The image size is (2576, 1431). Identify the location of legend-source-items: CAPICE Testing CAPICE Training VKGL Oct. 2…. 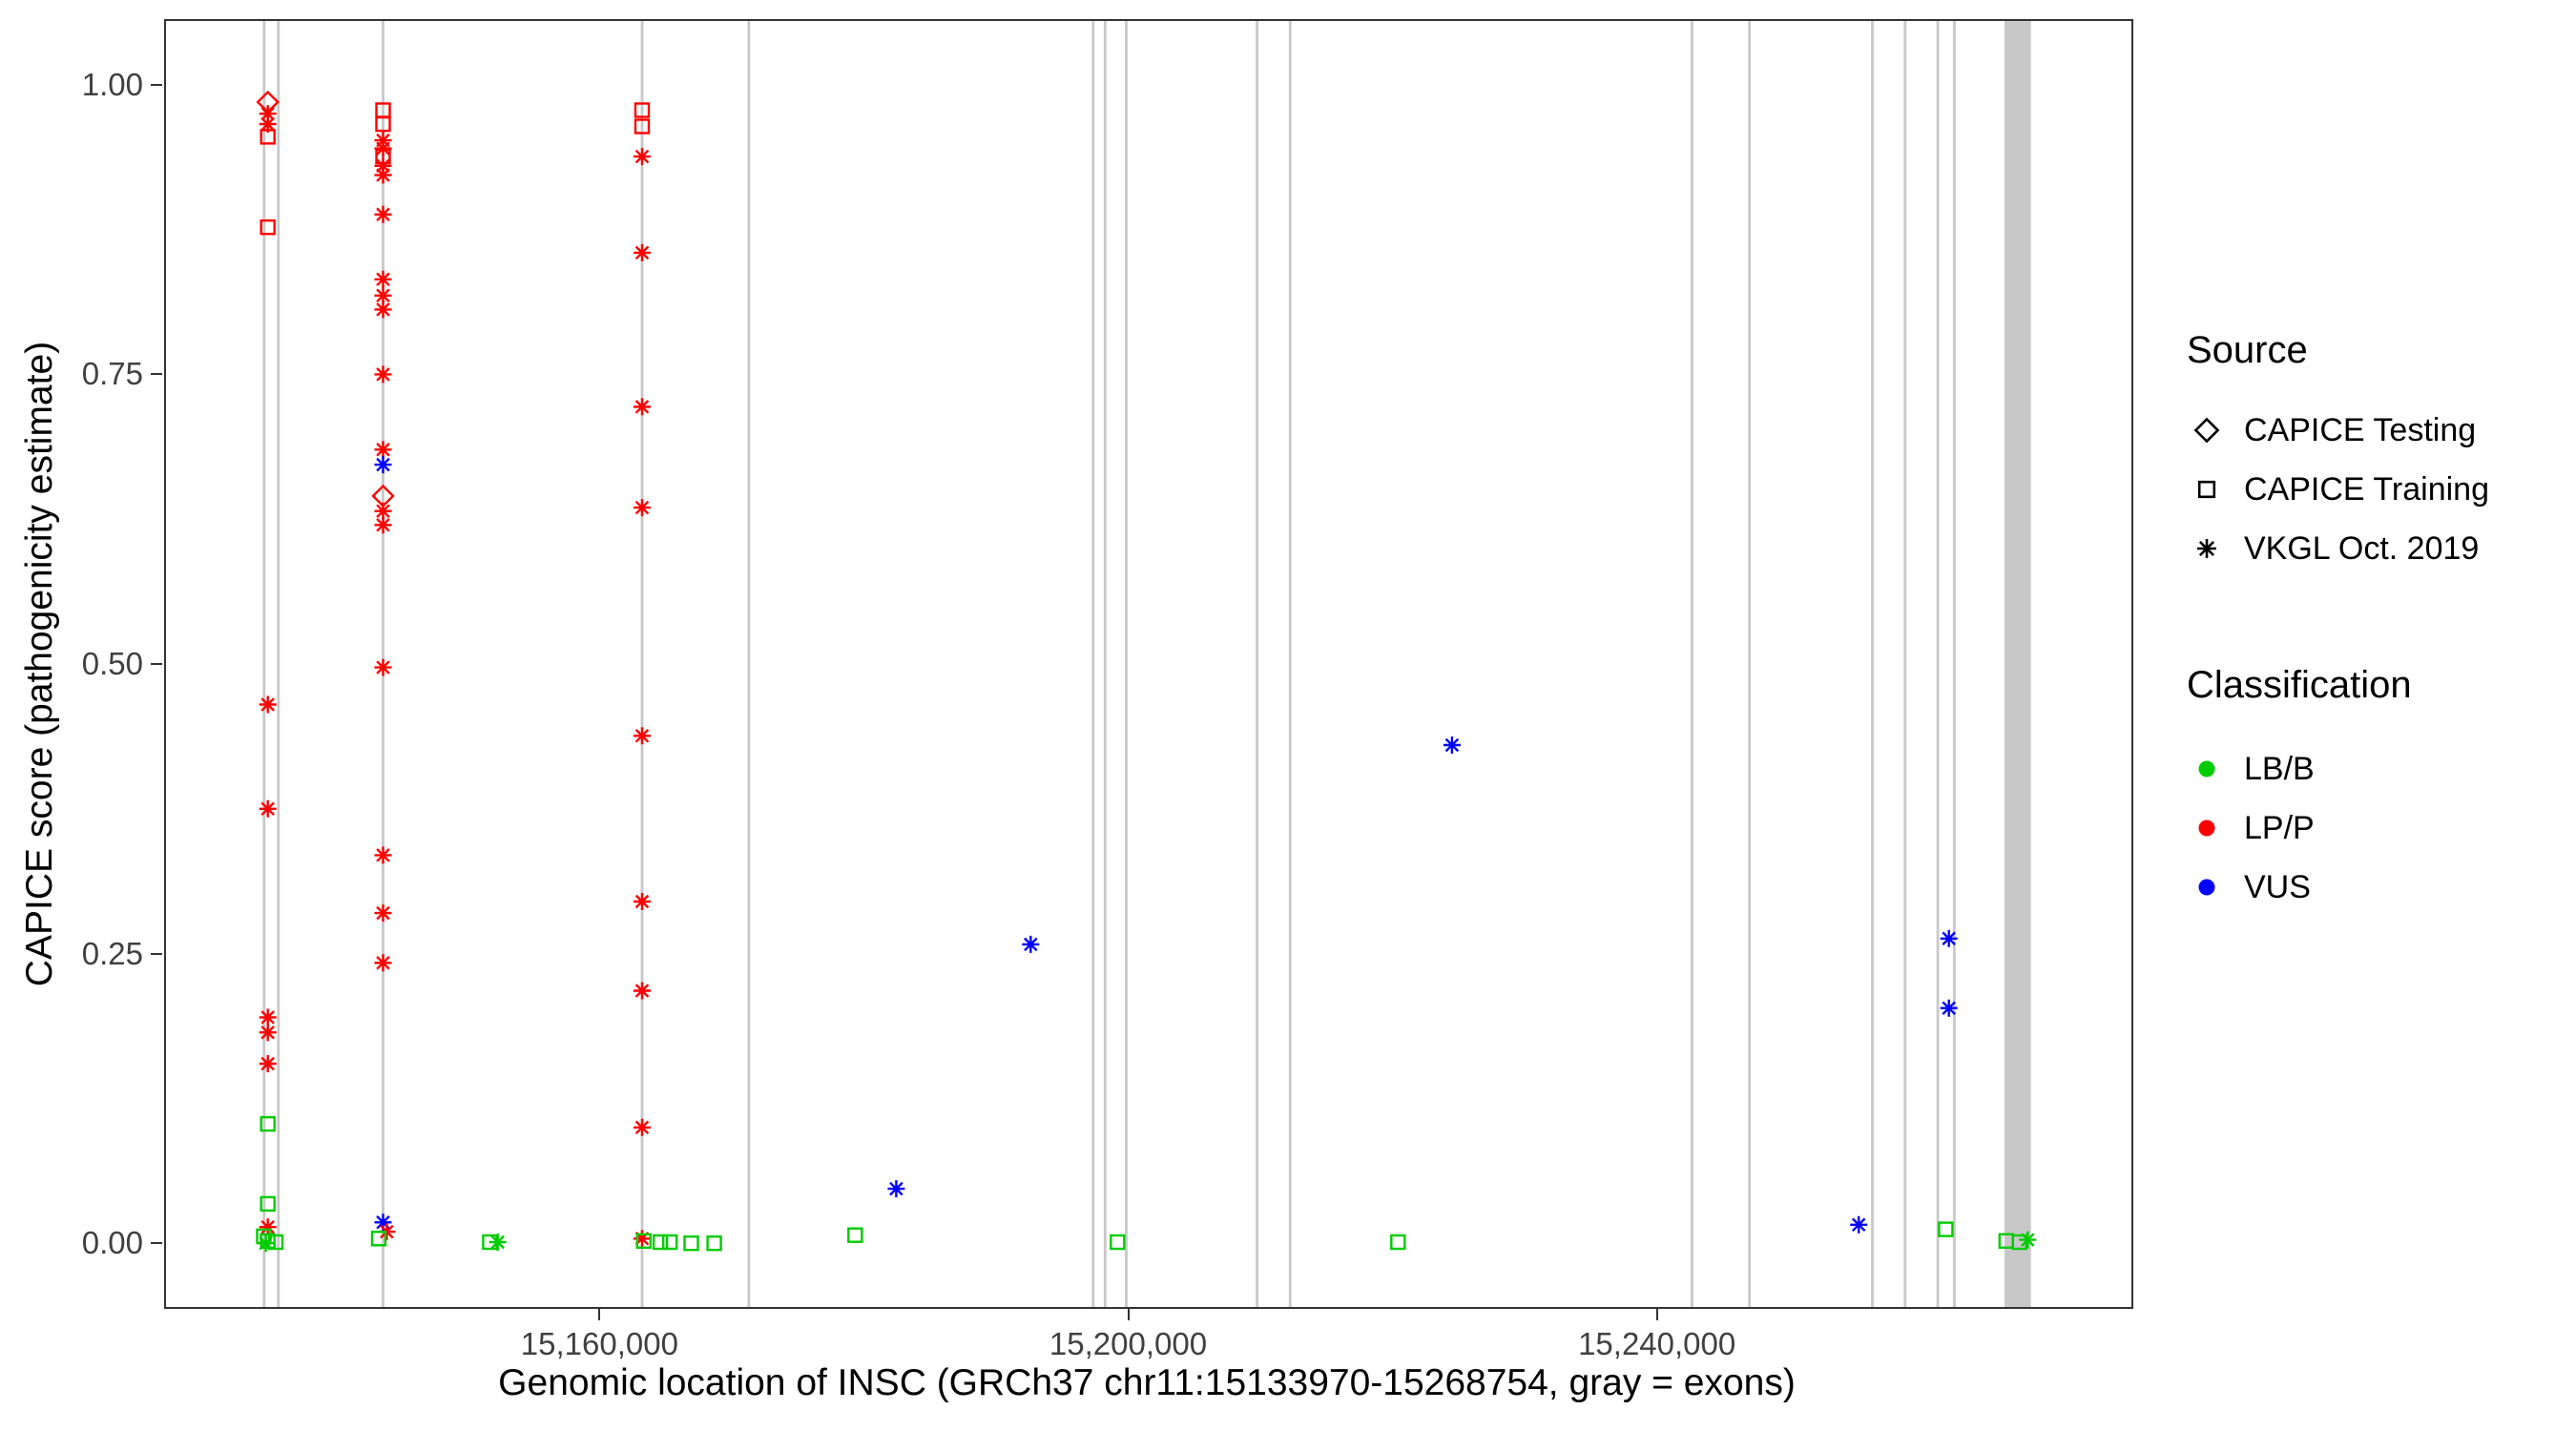
(2377, 490).